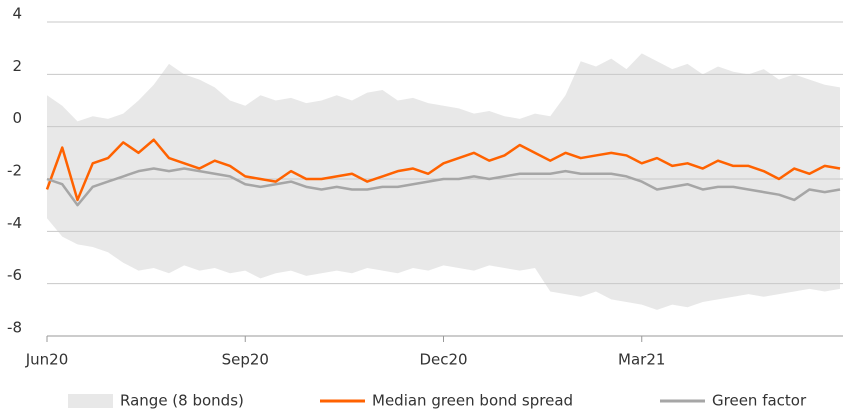 This screenshot has height=411, width=843. What do you see at coordinates (245, 360) in the screenshot?
I see `x-tick-label: Sep20` at bounding box center [245, 360].